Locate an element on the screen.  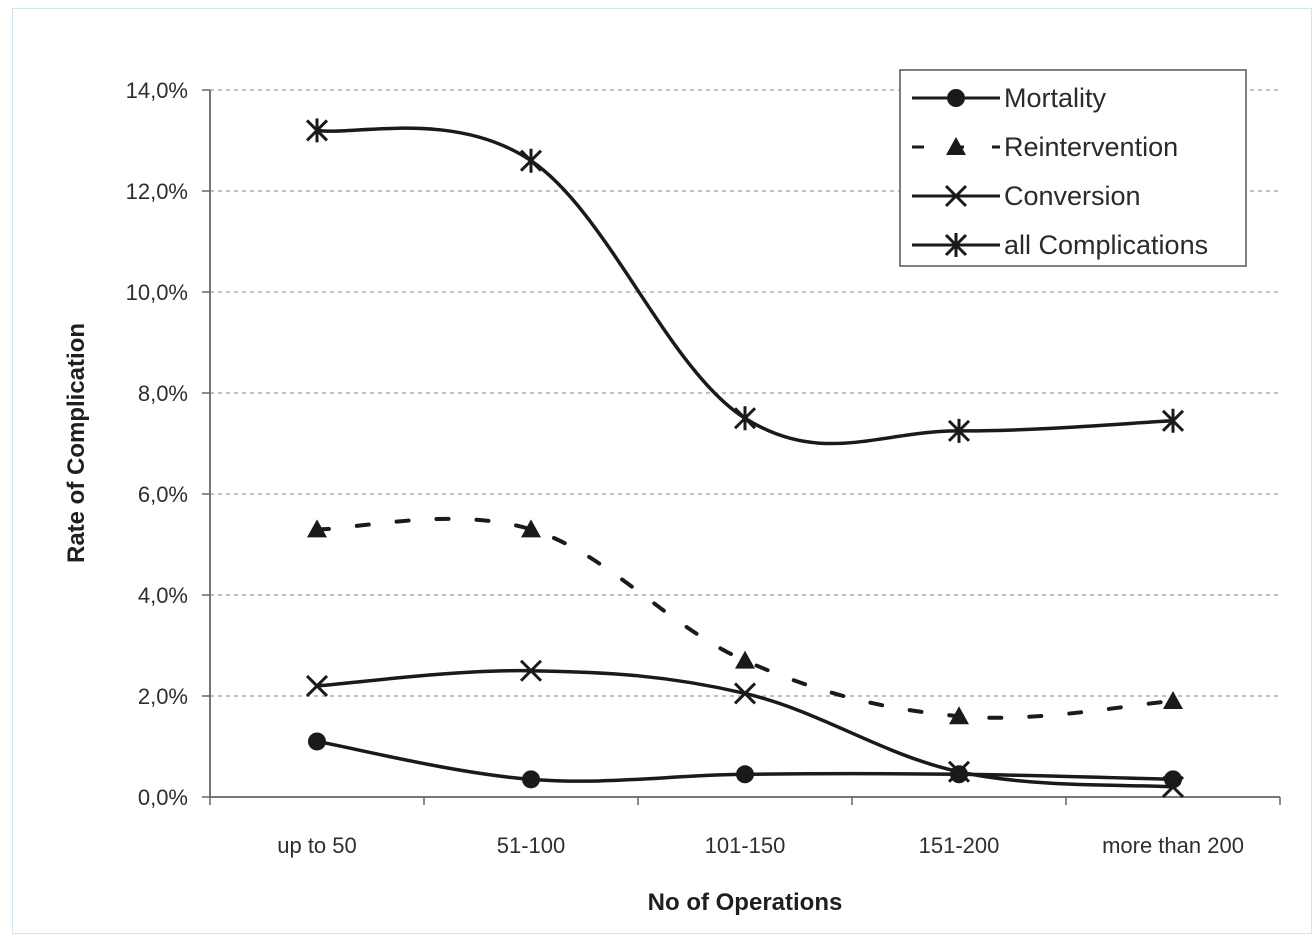
y-tick-label: 6,0% is located at coordinates (163, 494).